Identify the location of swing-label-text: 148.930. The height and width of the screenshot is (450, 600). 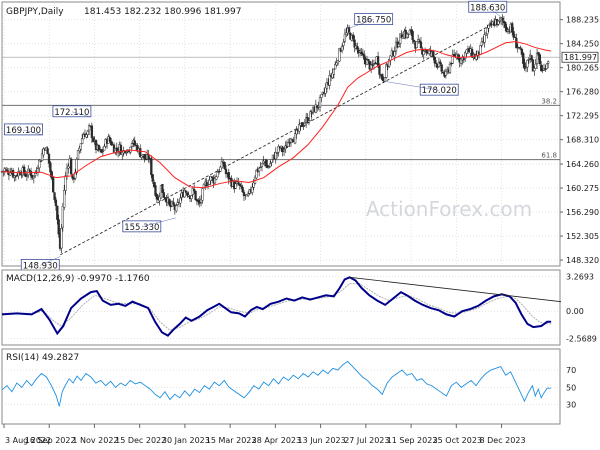
(40, 266).